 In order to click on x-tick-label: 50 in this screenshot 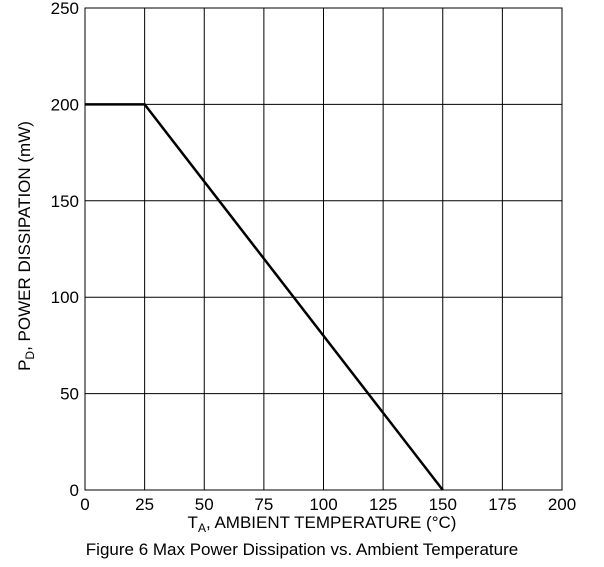, I will do `click(204, 504)`.